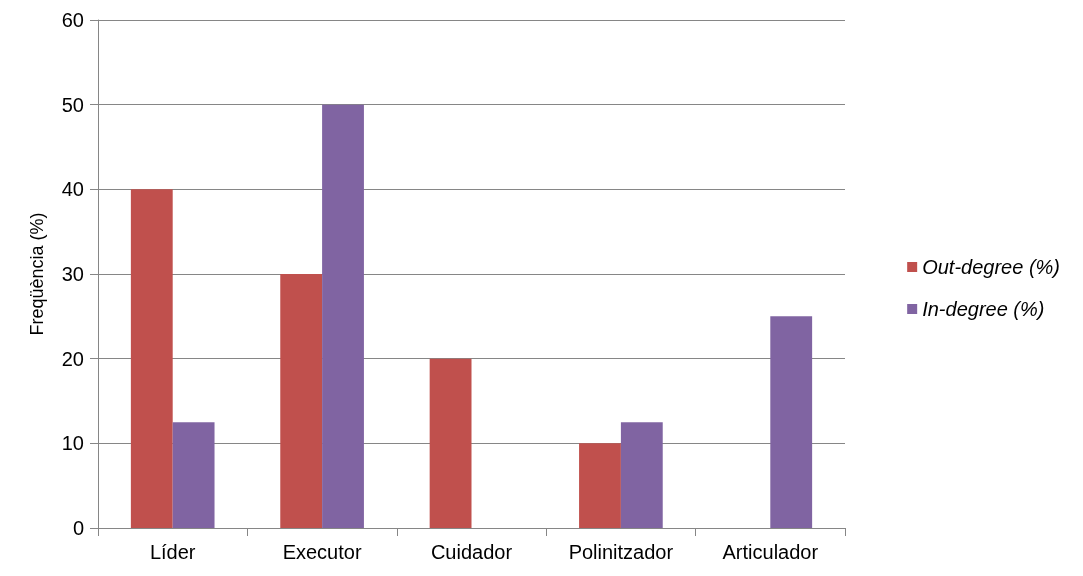 Image resolution: width=1083 pixels, height=576 pixels. What do you see at coordinates (37, 274) in the screenshot?
I see `y-axis-title: Freqüència (%)` at bounding box center [37, 274].